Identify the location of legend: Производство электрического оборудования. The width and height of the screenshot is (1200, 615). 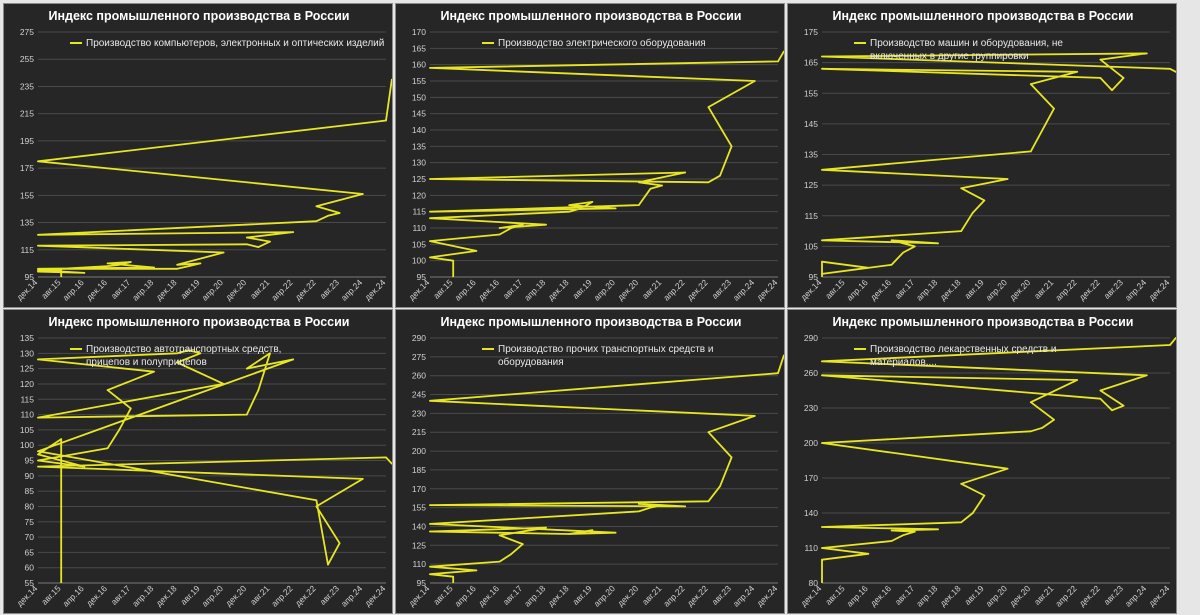
(594, 43).